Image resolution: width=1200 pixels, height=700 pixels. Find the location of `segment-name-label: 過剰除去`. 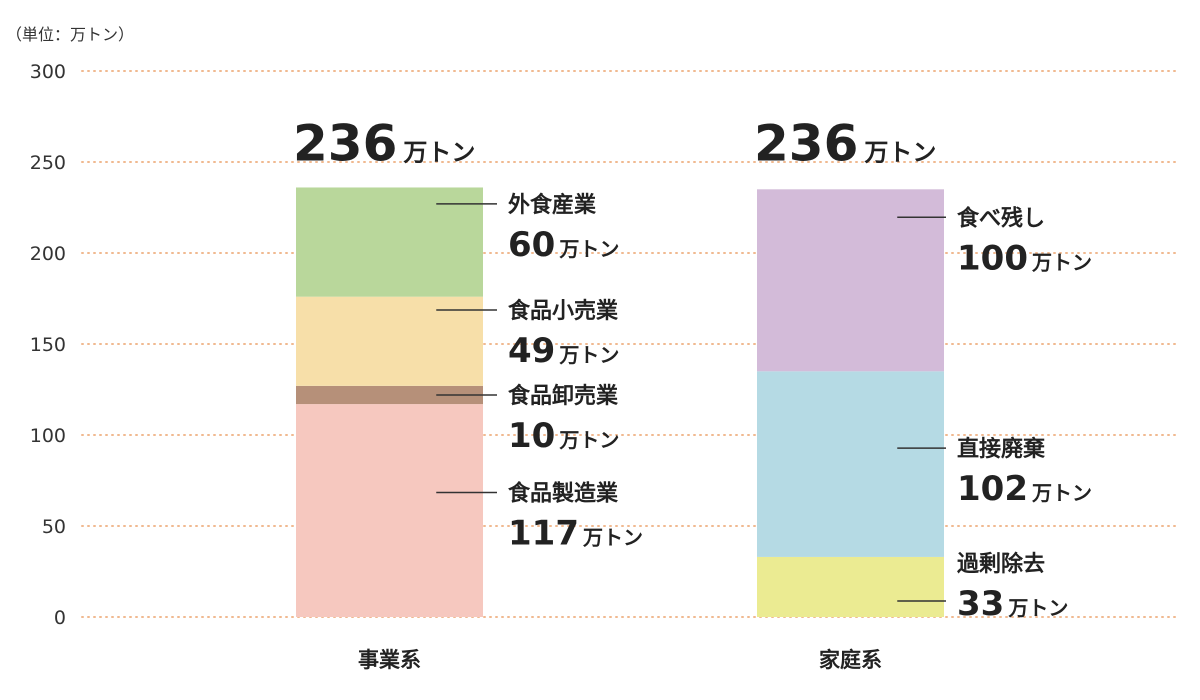

segment-name-label: 過剰除去 is located at coordinates (1001, 564).